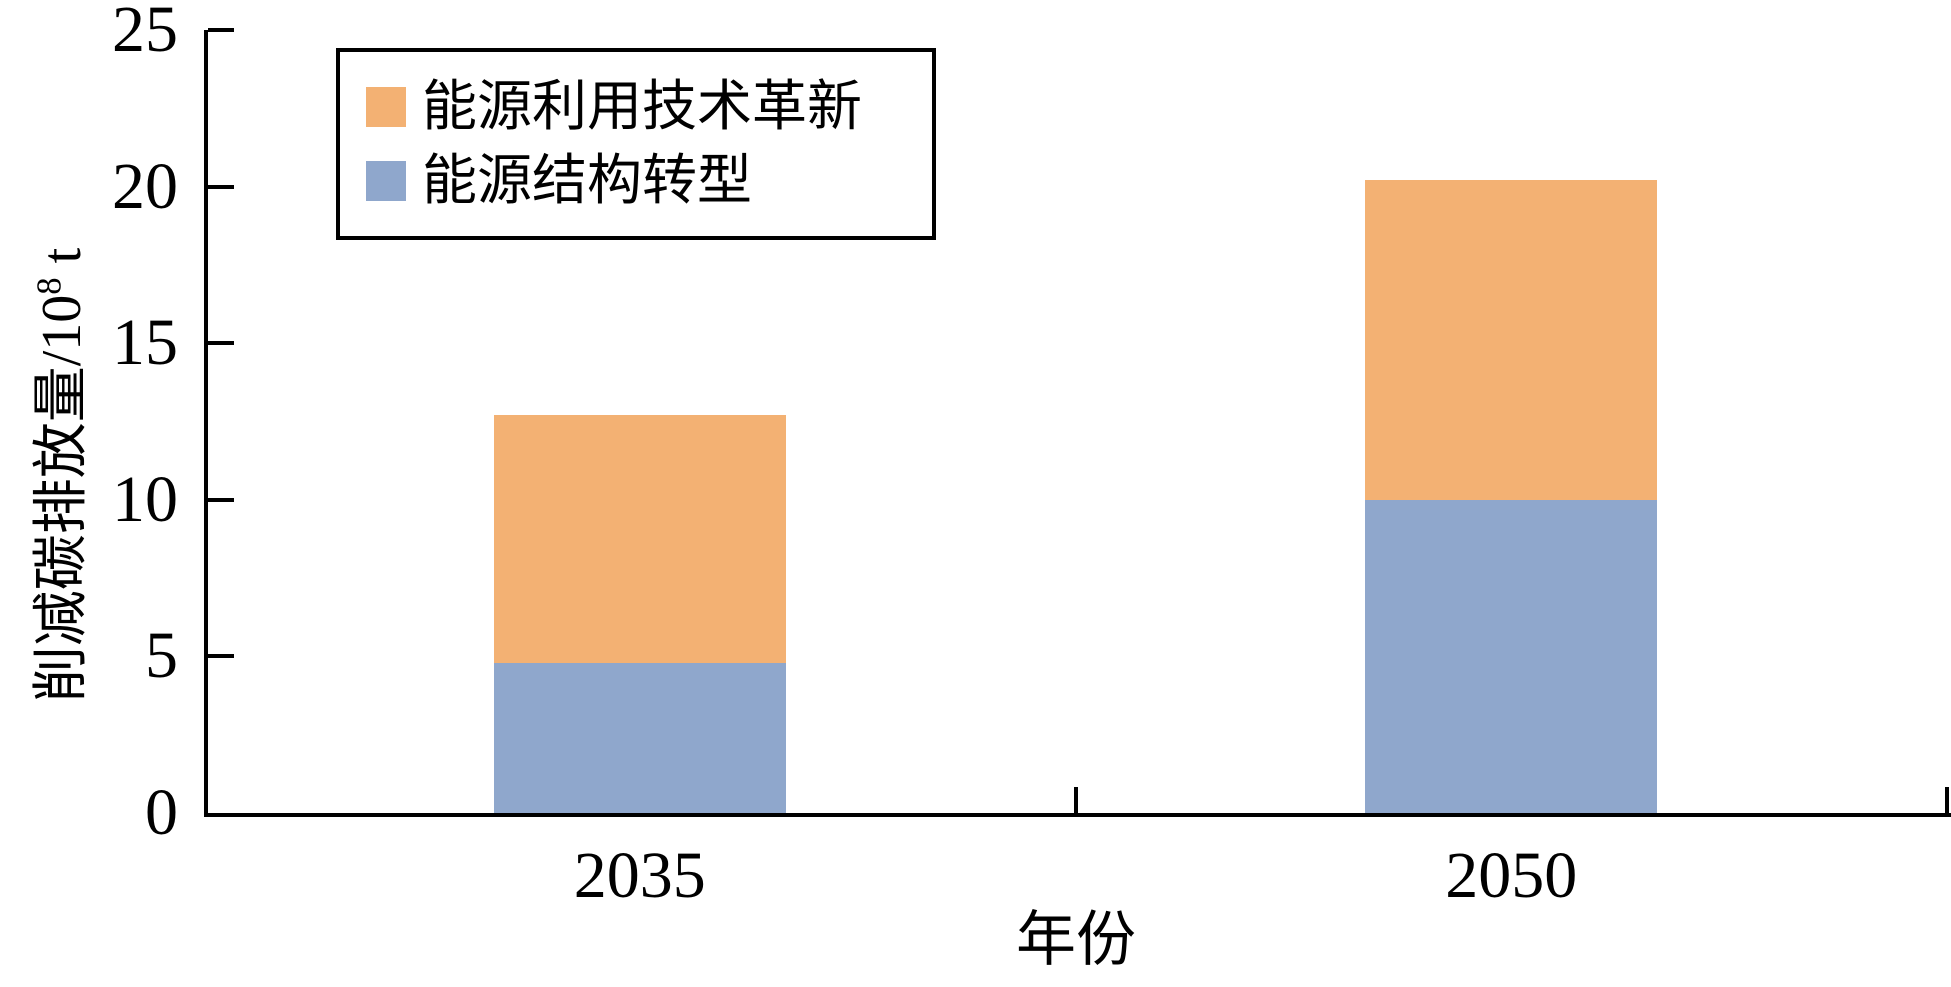  What do you see at coordinates (639, 539) in the screenshot?
I see `bar-segment-2035-能源利用技术革新` at bounding box center [639, 539].